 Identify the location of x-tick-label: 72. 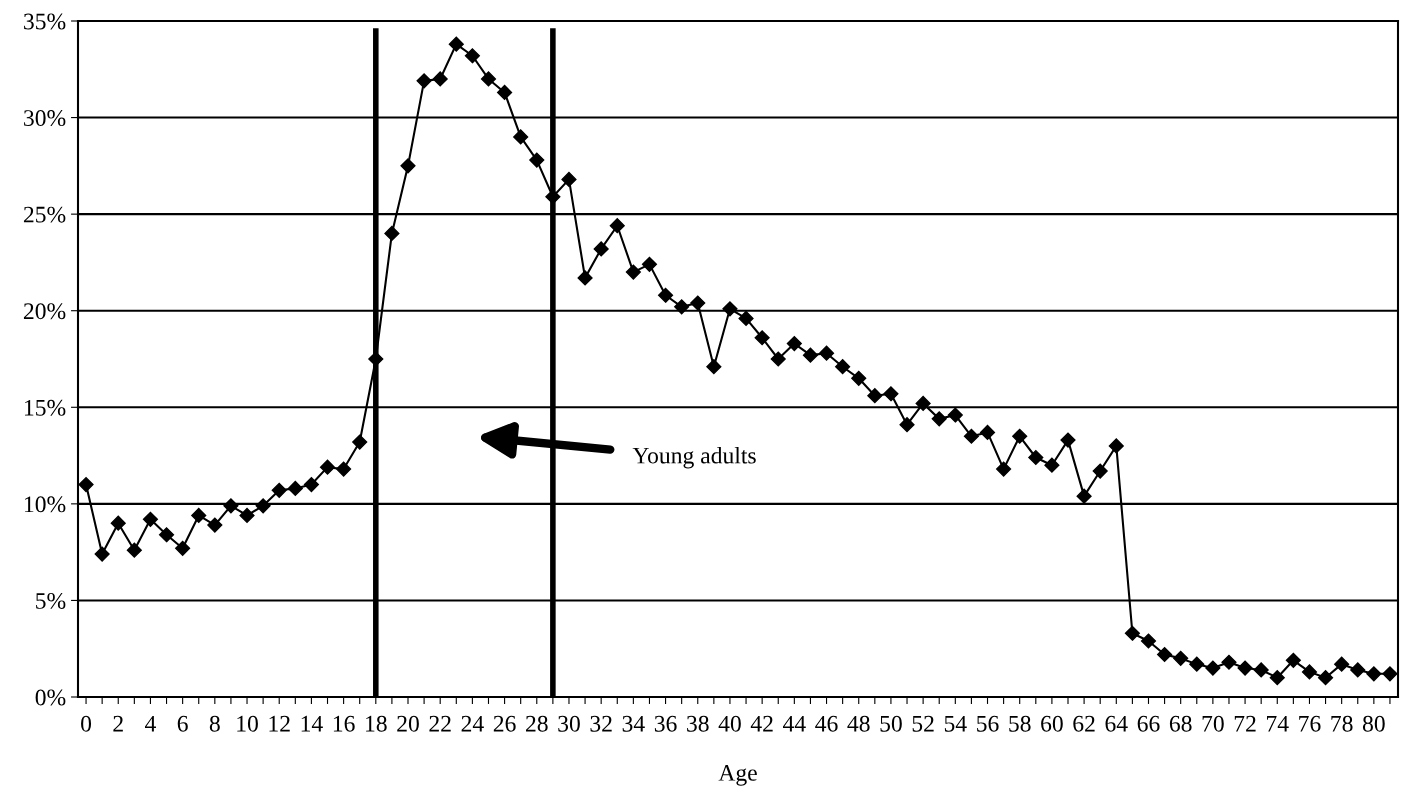
(1245, 723).